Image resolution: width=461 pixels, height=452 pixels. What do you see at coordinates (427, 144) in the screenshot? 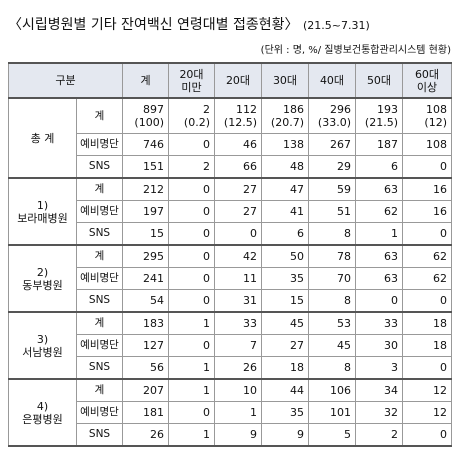
I see `cell: 108` at bounding box center [427, 144].